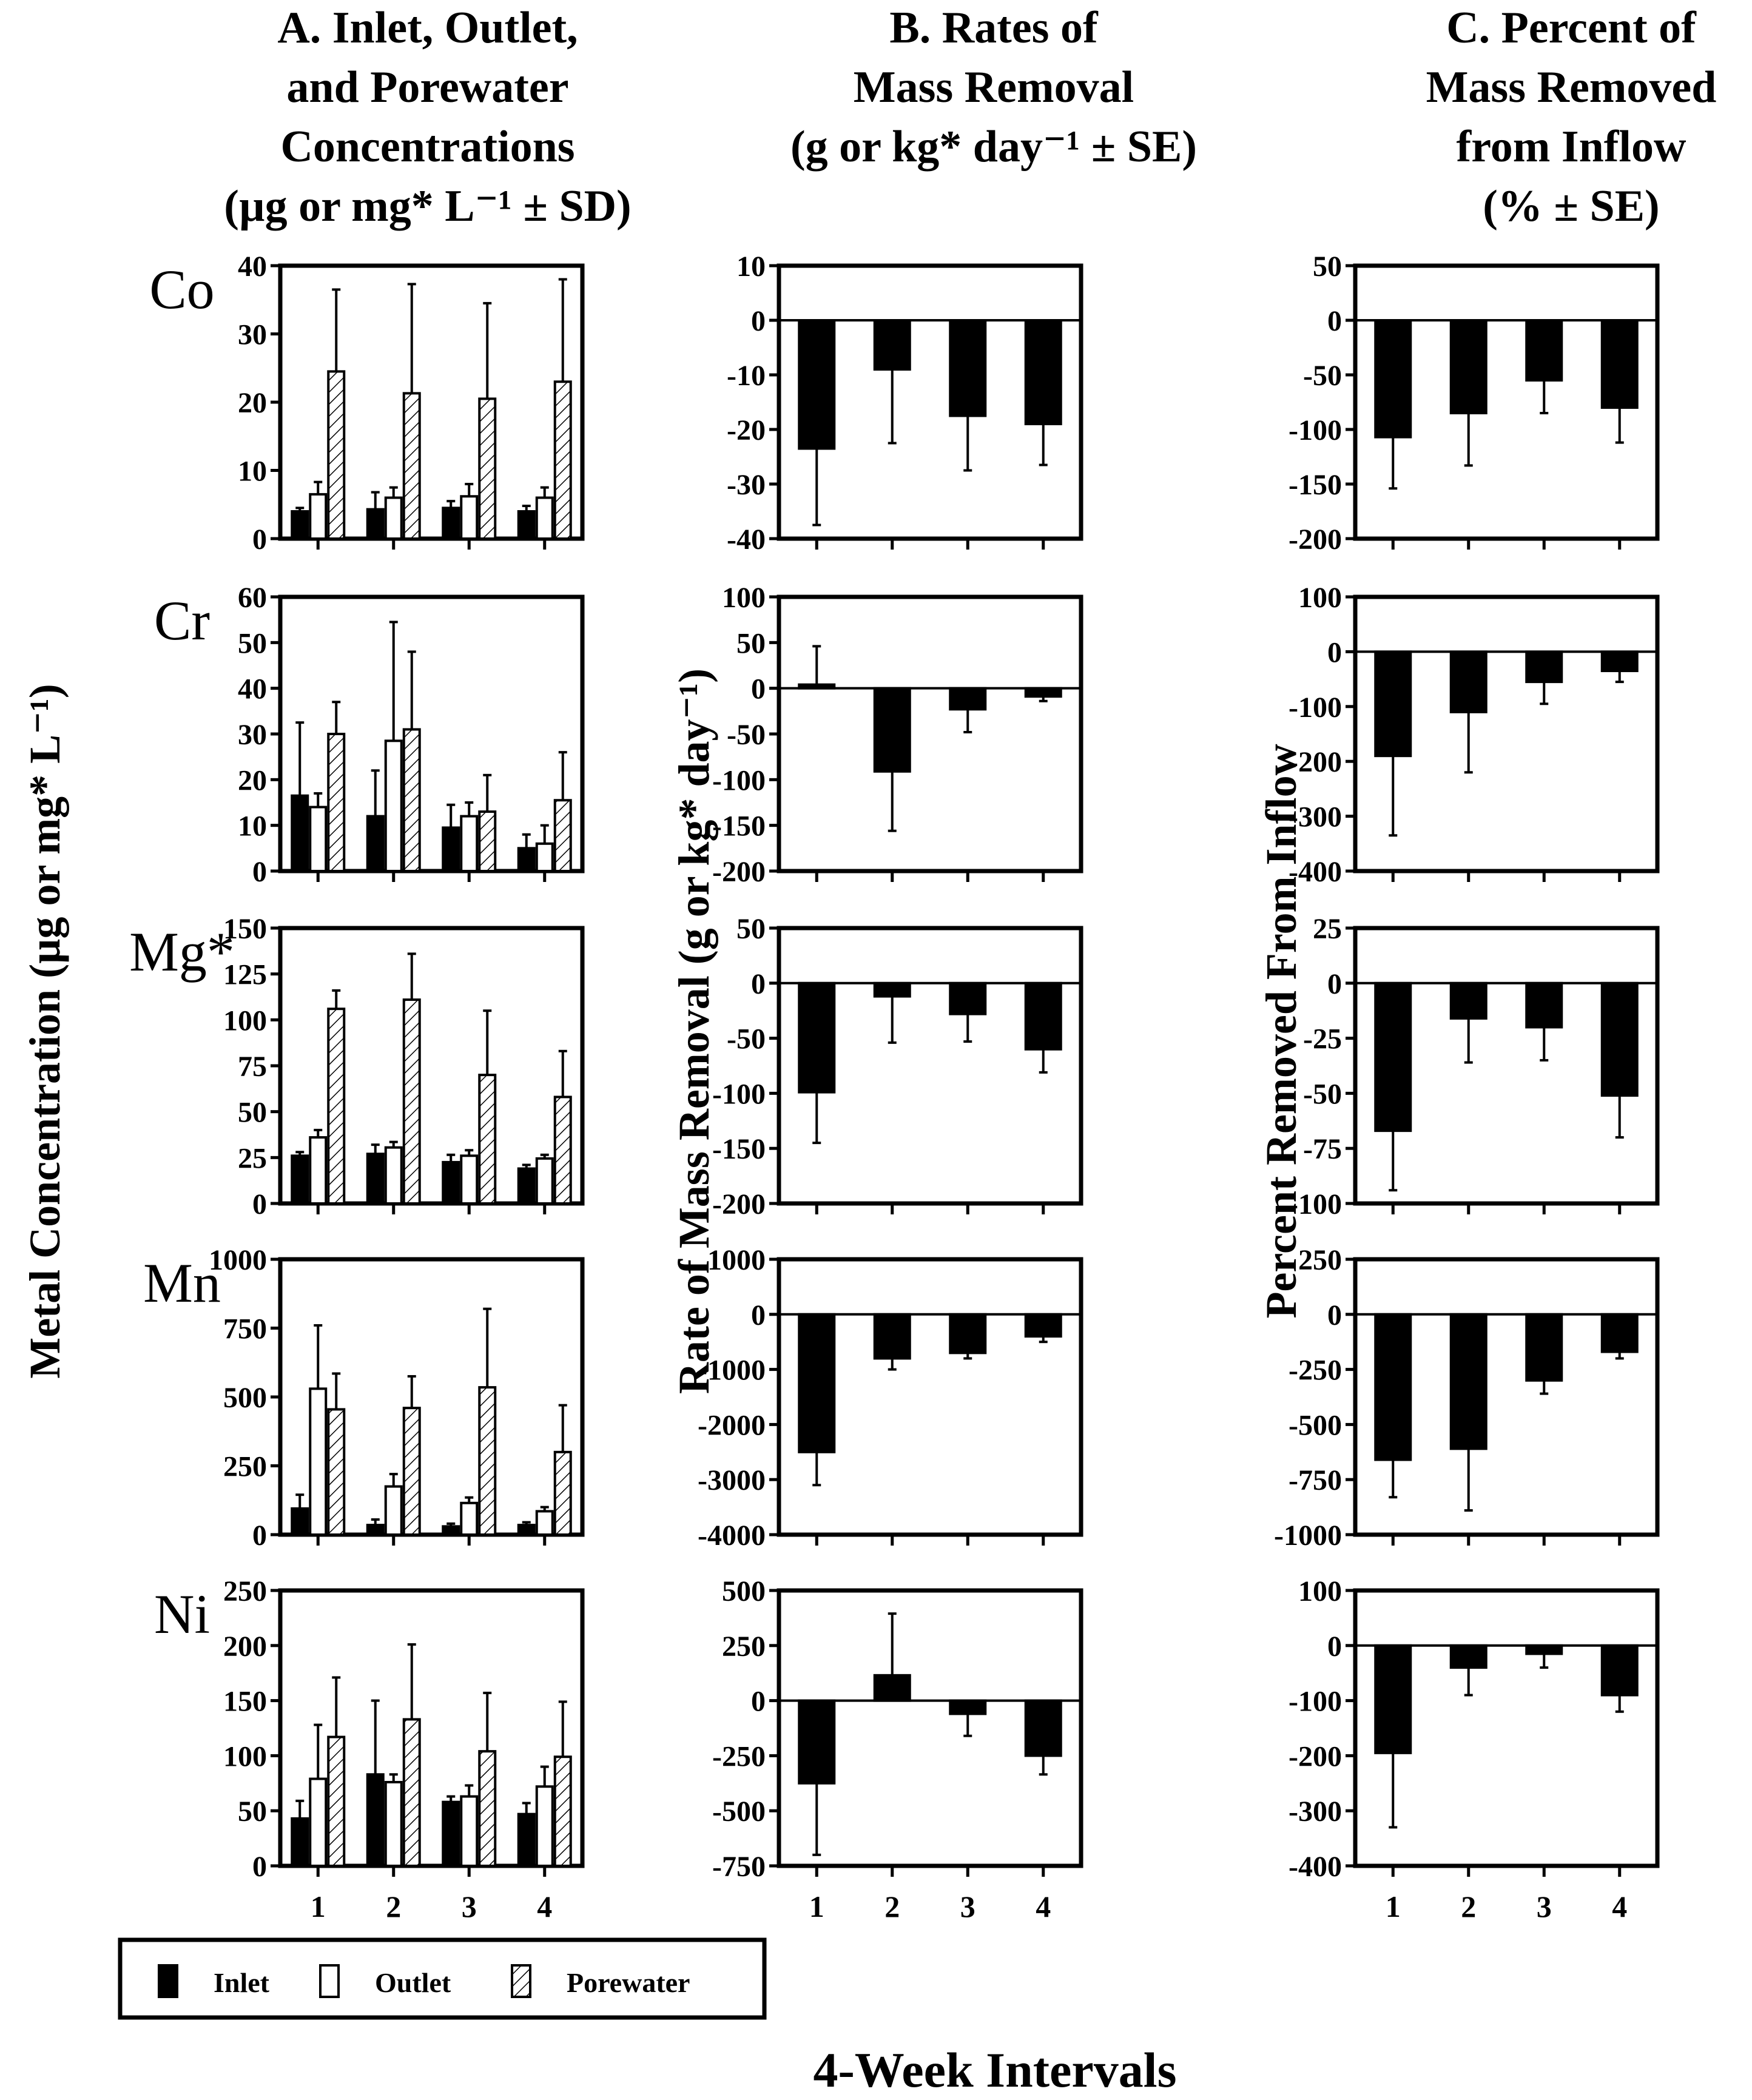  I want to click on y-tick-label: -300, so click(1315, 1811).